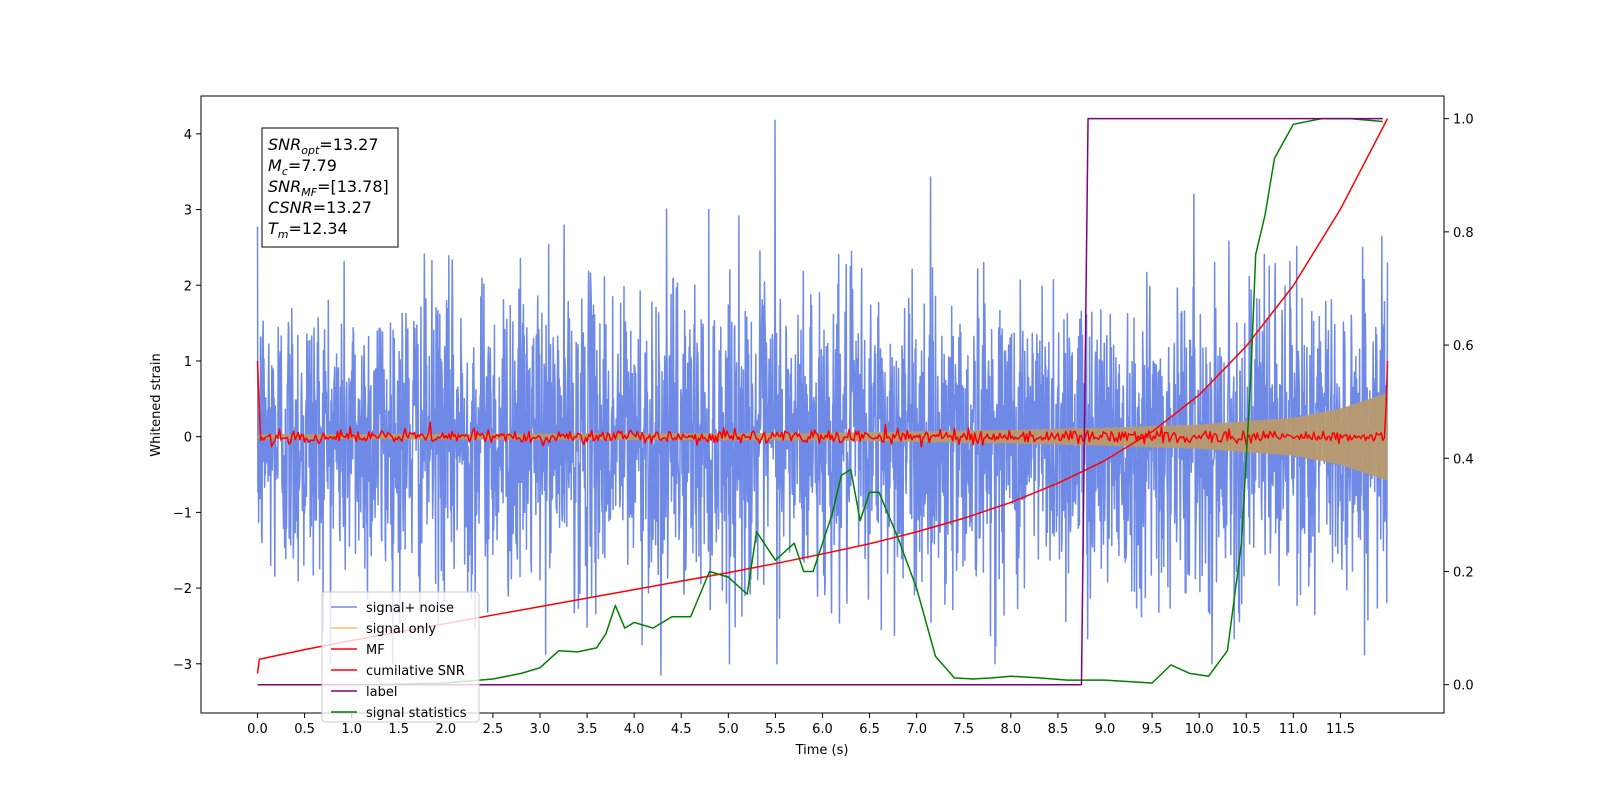 This screenshot has height=800, width=1600. I want to click on legend-entry: label, so click(381, 692).